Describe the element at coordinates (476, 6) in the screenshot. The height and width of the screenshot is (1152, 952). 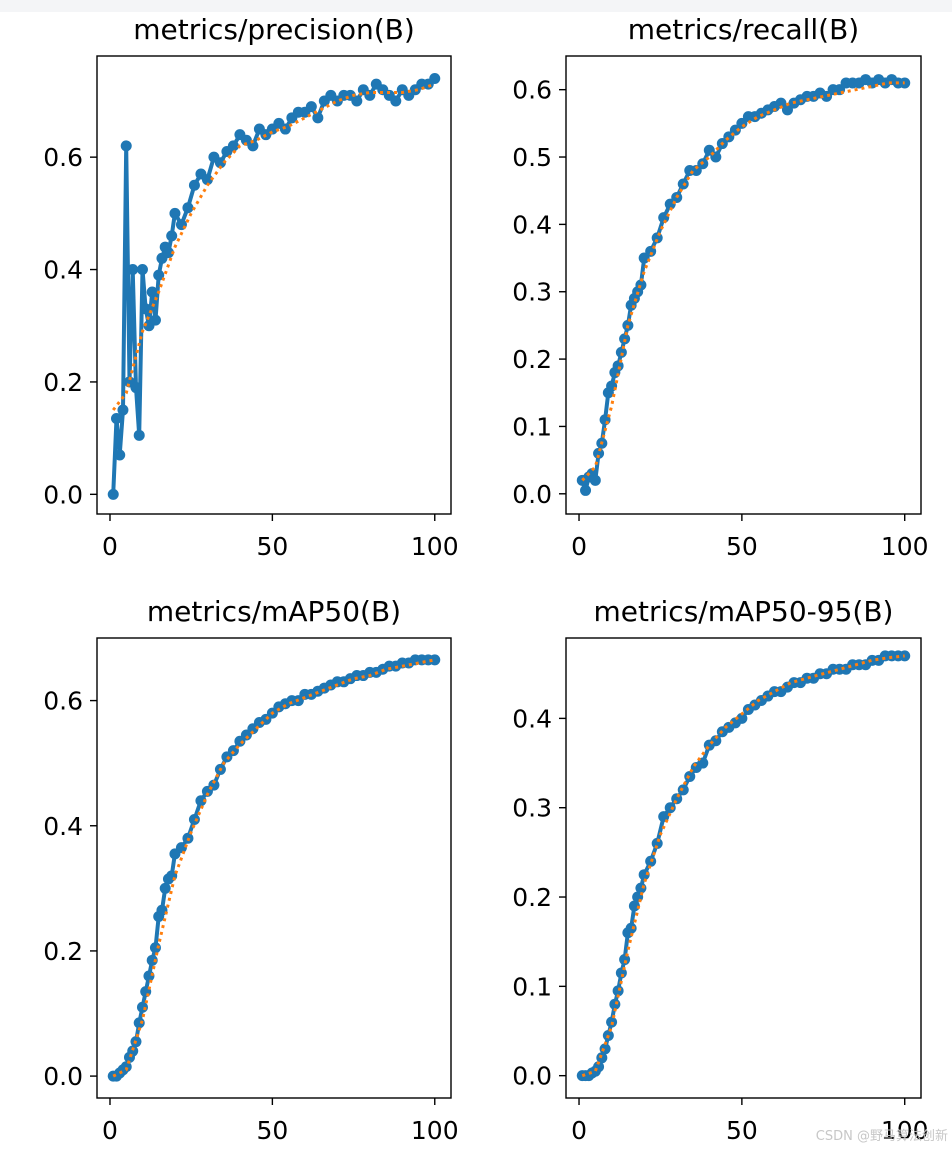
I see `browser-top-strip` at that location.